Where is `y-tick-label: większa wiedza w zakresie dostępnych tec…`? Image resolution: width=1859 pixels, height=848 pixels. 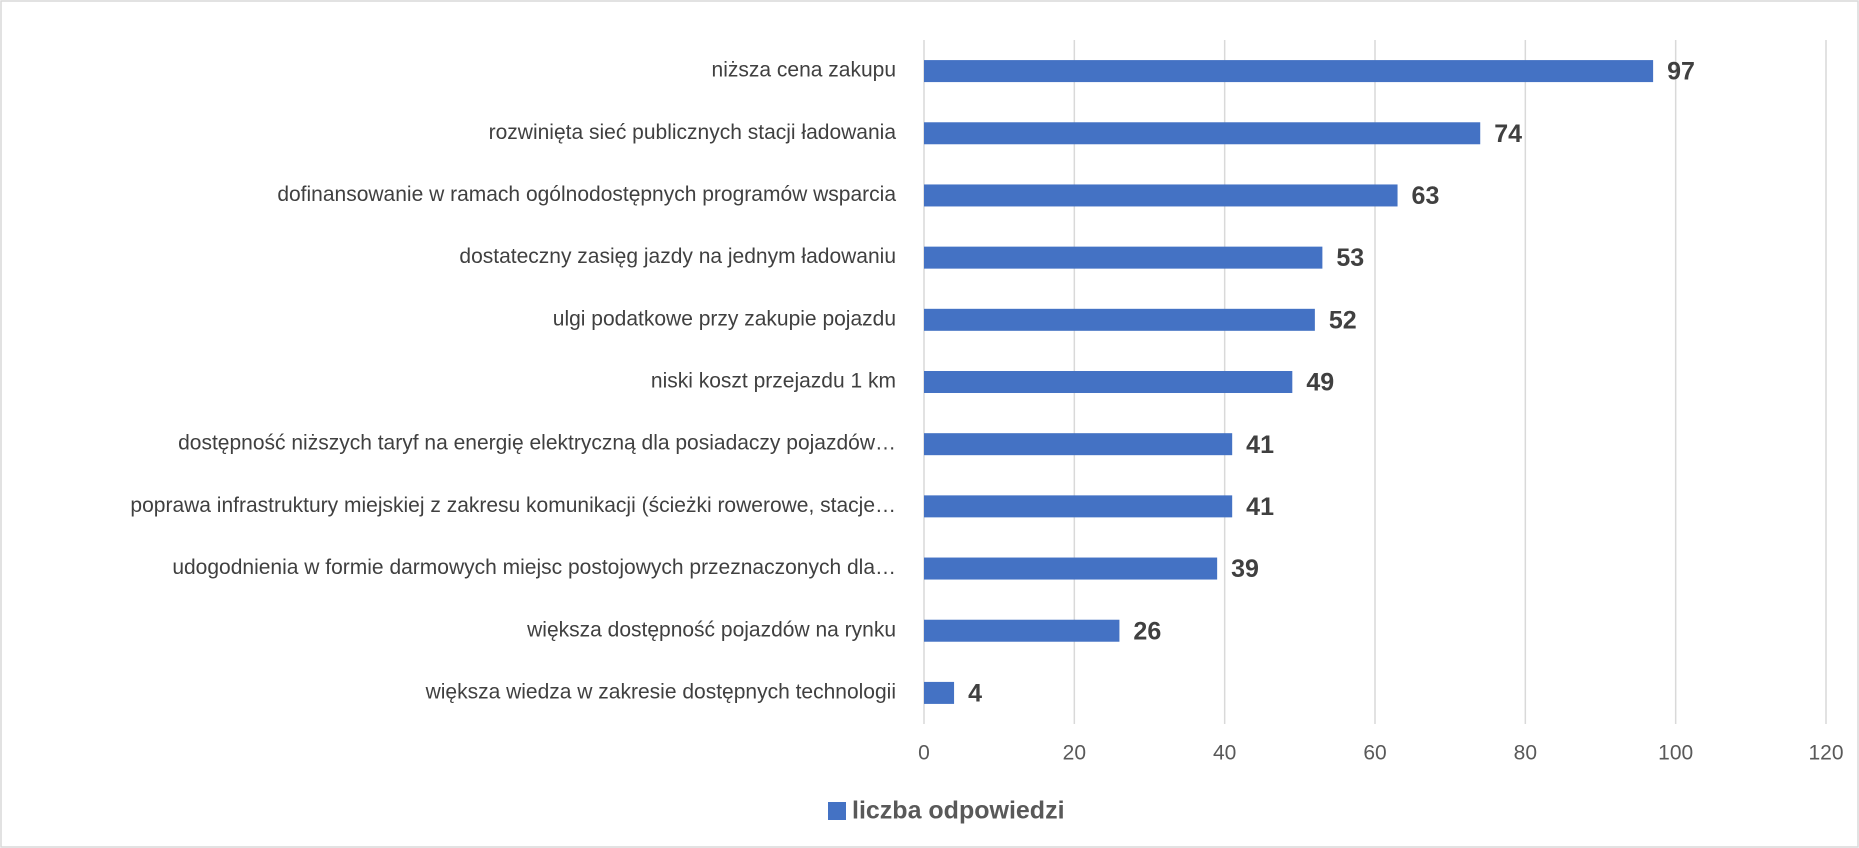
y-tick-label: większa wiedza w zakresie dostępnych tec… is located at coordinates (660, 691).